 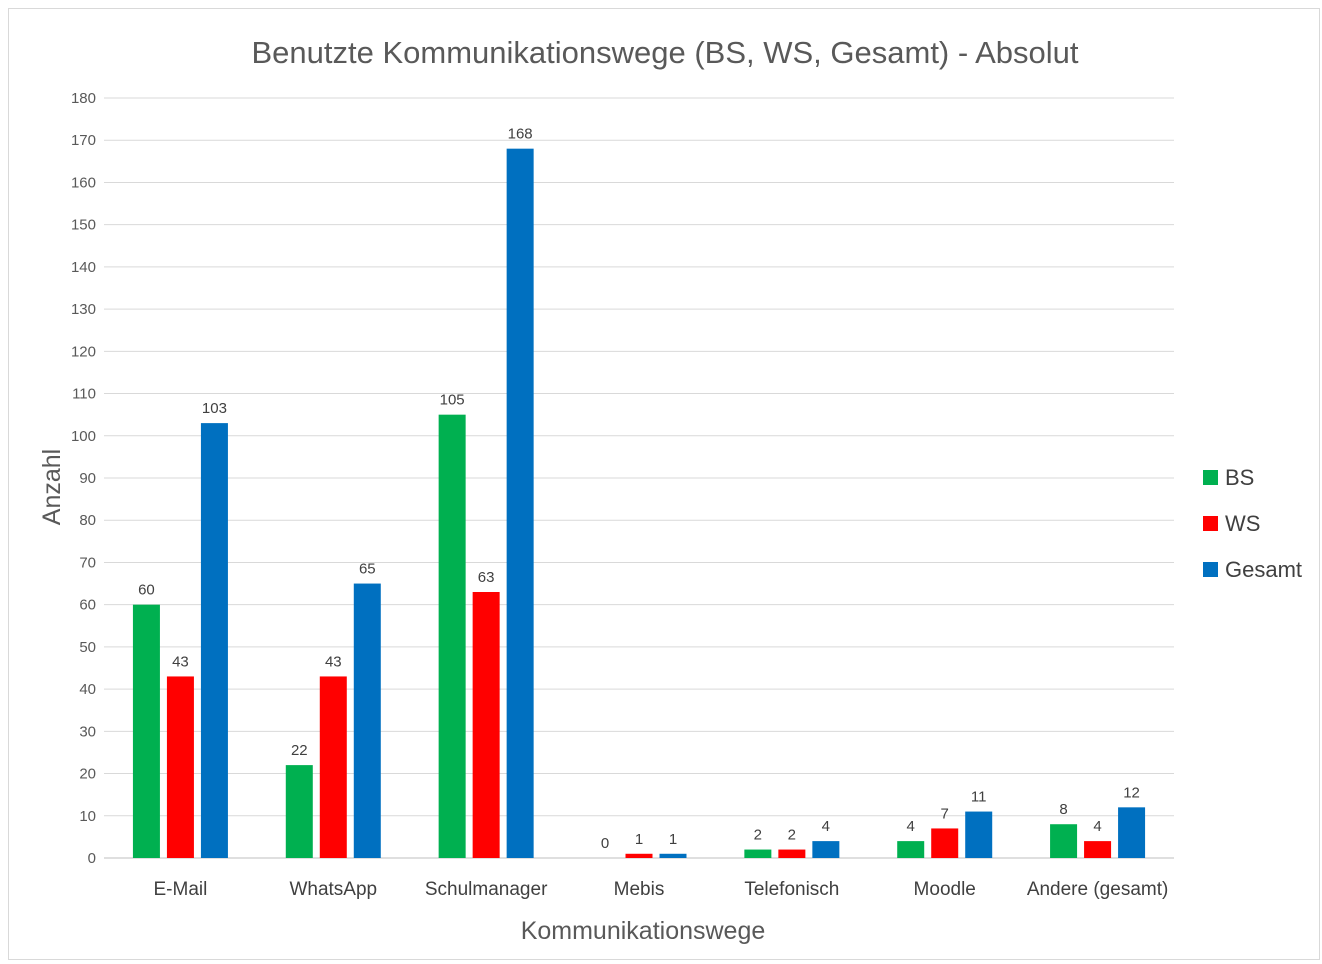 I want to click on x-axis-title: Kommunikationswege, so click(x=643, y=931).